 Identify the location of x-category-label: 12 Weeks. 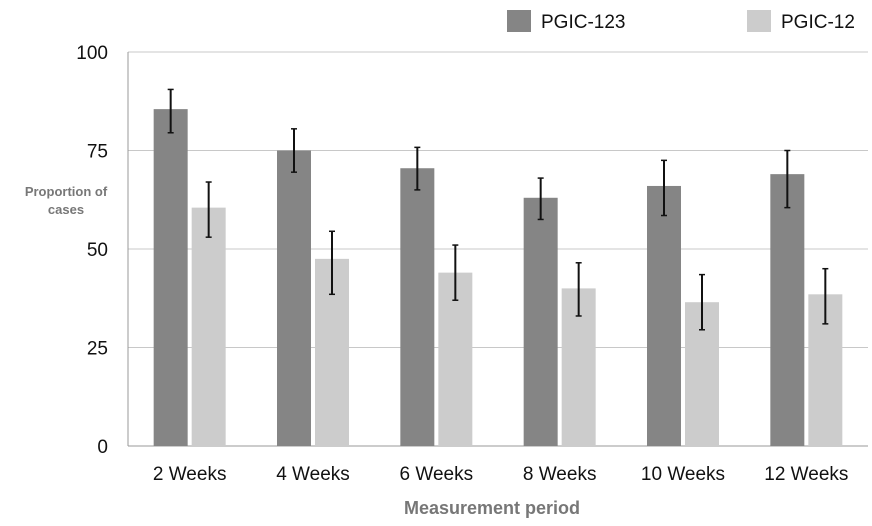
(806, 474).